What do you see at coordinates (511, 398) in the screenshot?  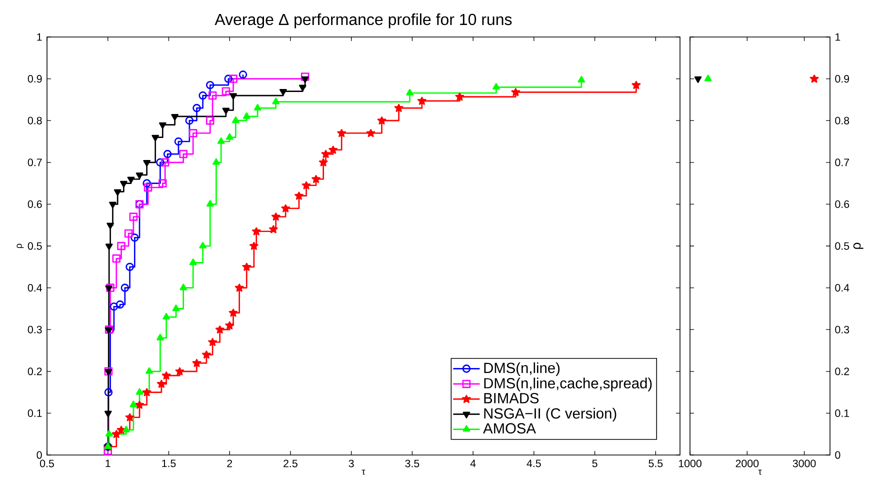 I see `legend-label: BIMADS` at bounding box center [511, 398].